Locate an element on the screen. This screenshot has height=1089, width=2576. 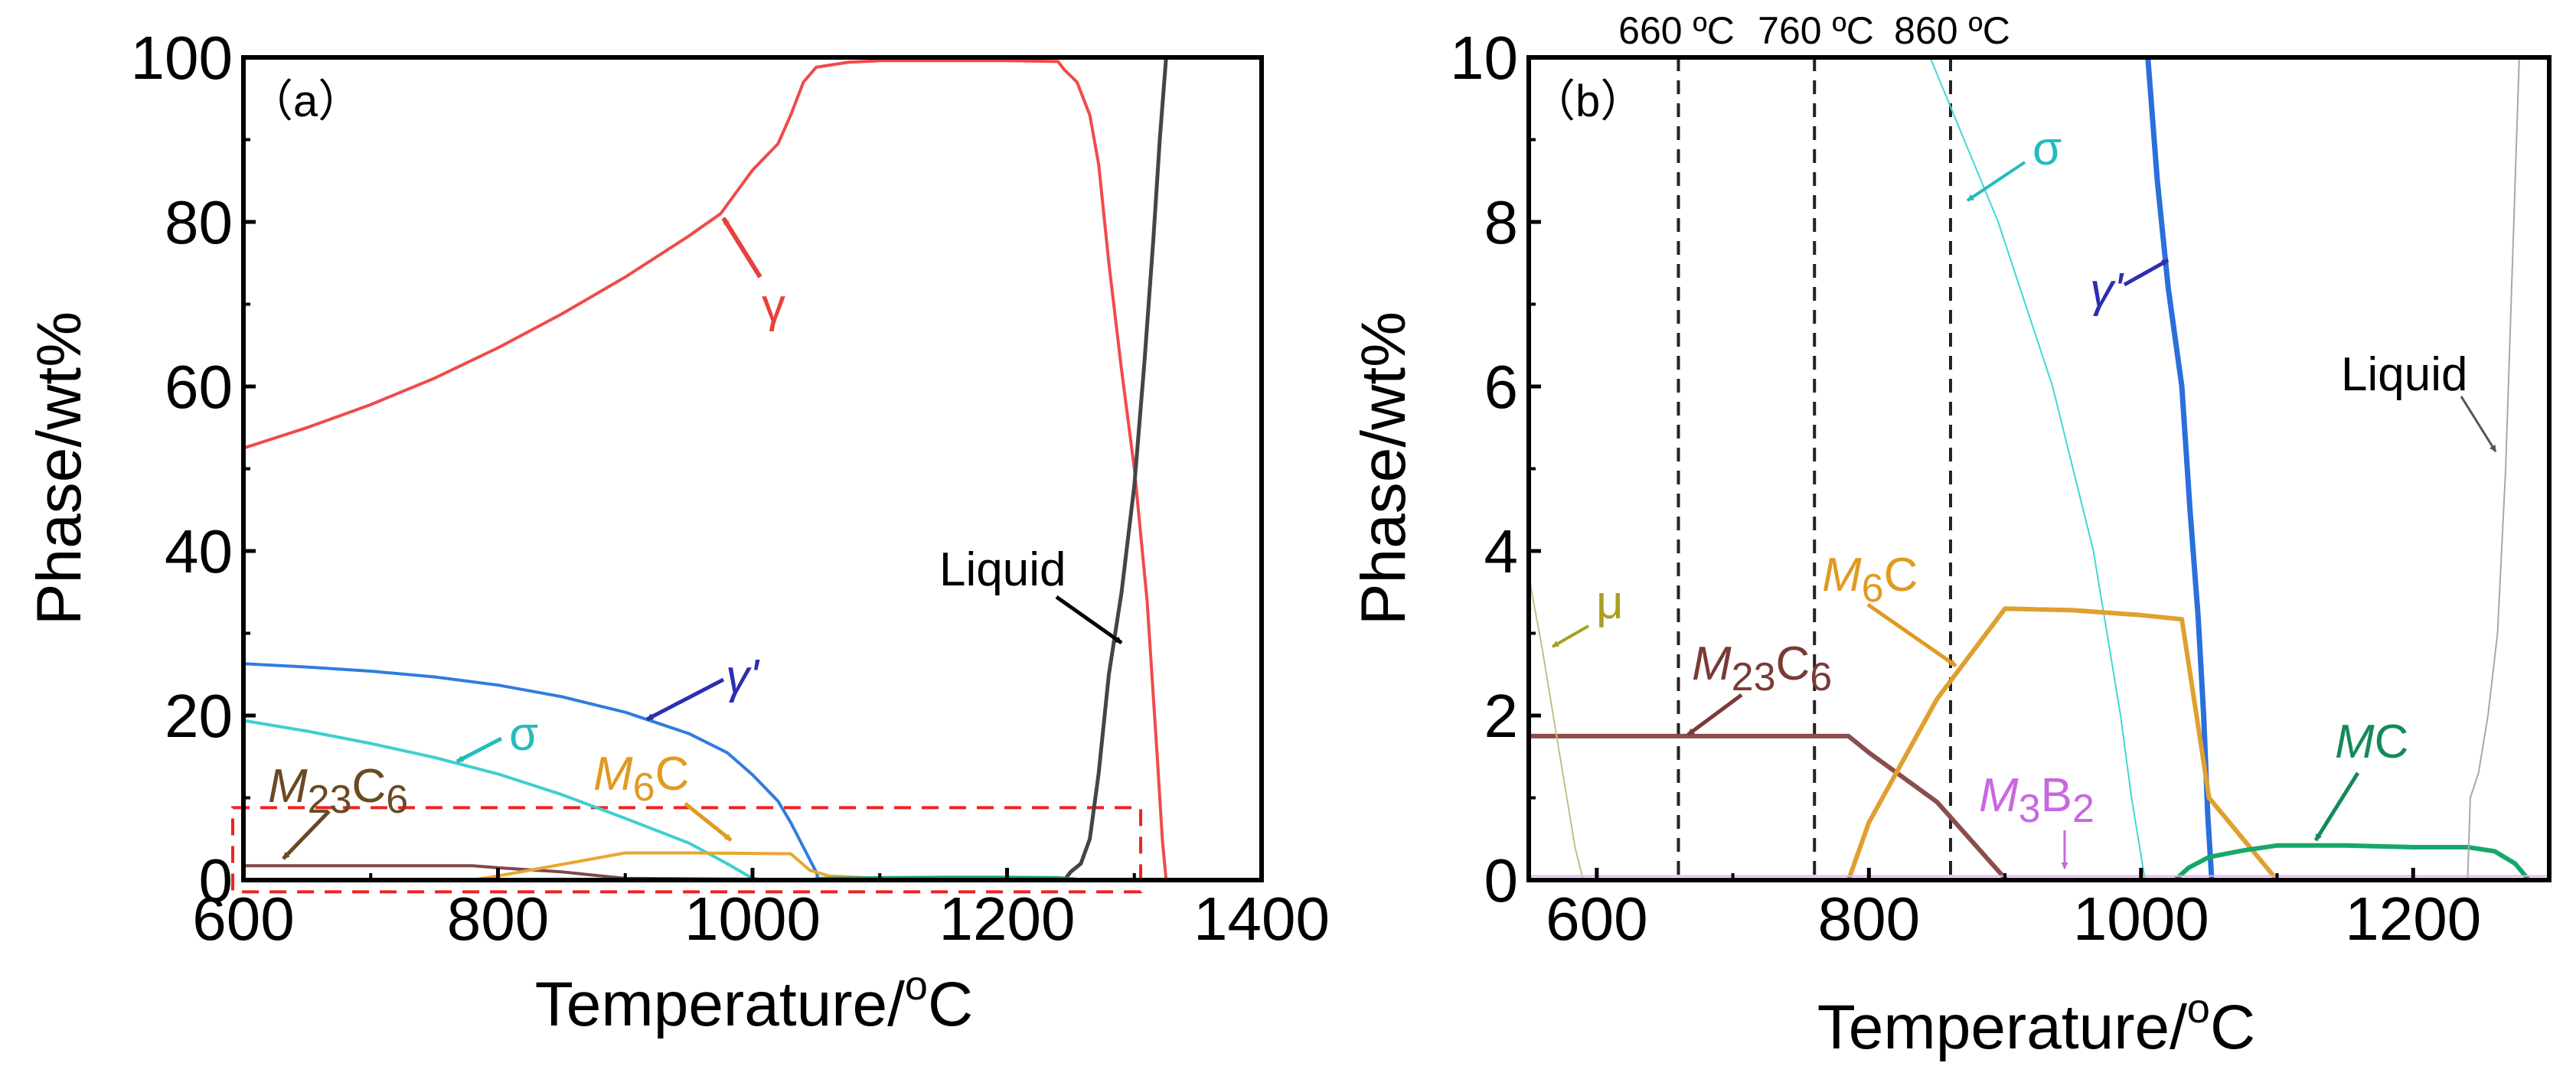
panel-a-annotation-gamma: γ is located at coordinates (753, 274).